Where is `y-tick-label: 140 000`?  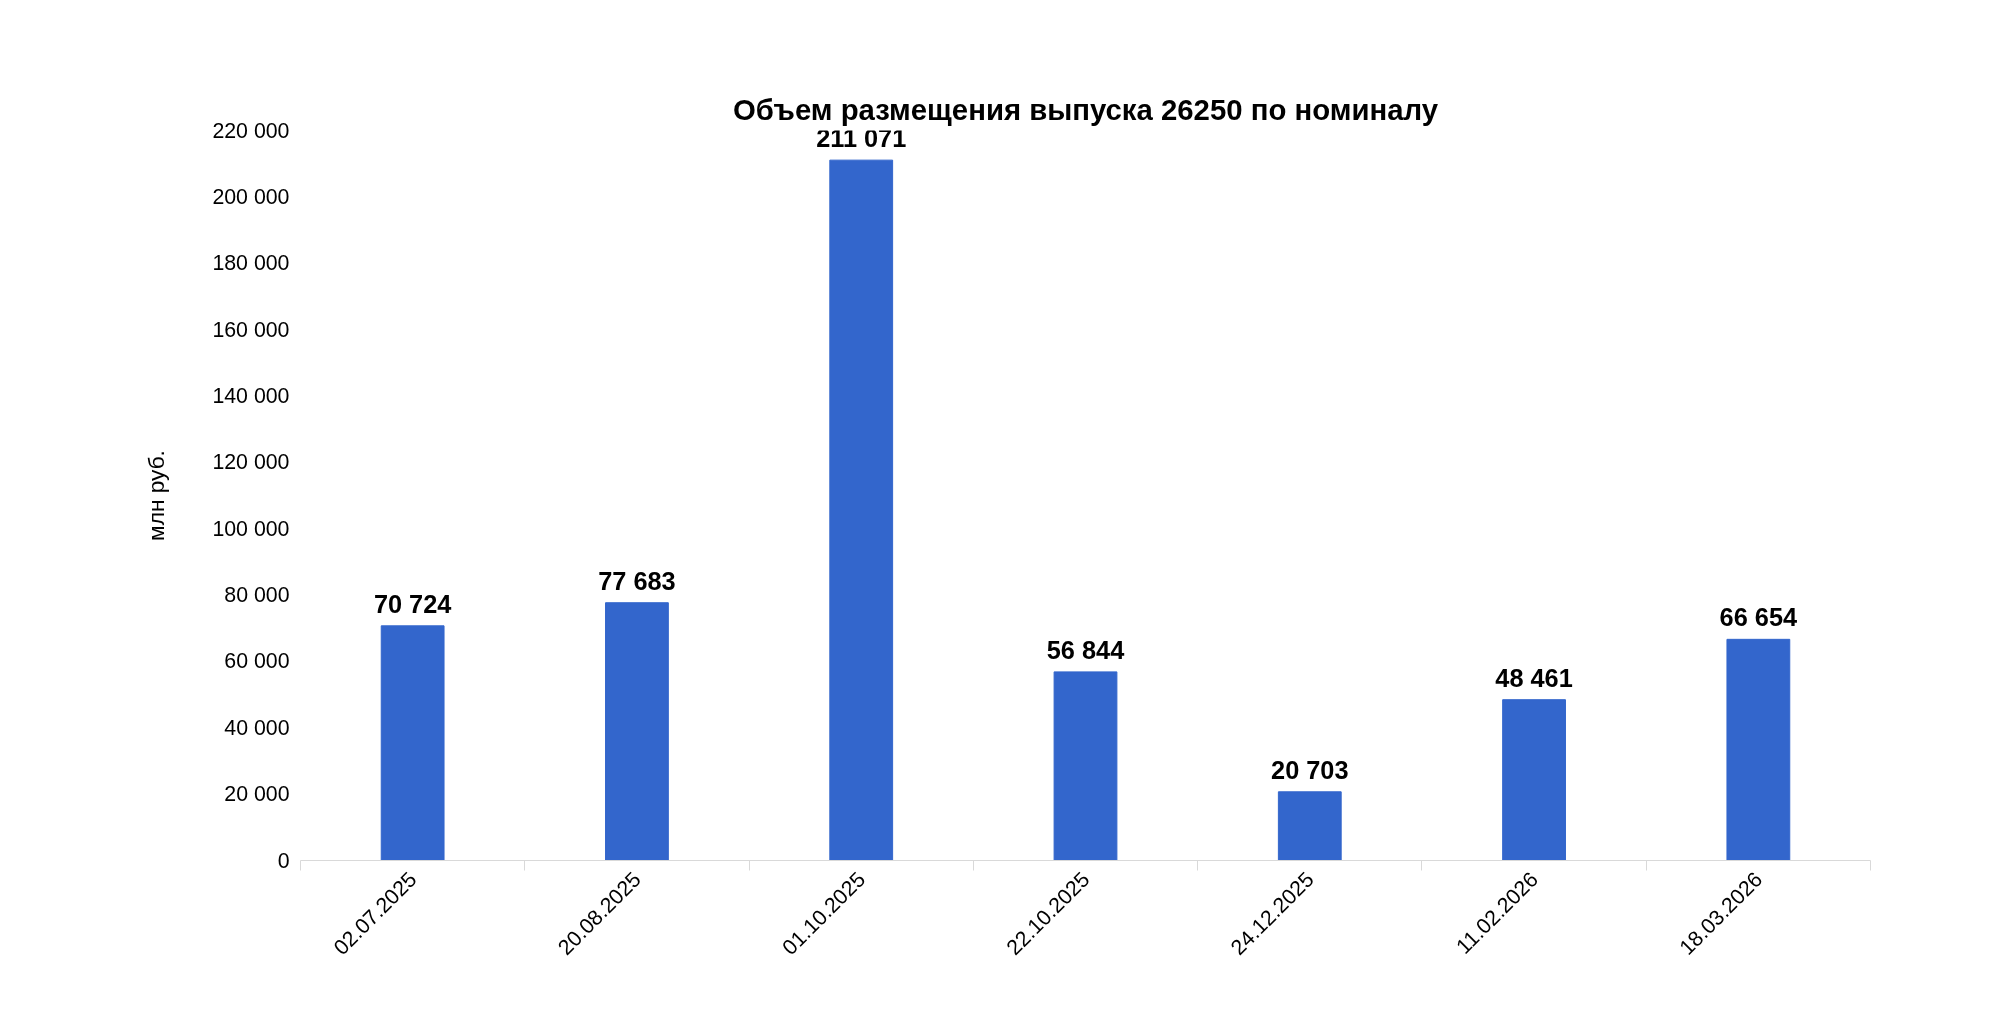
y-tick-label: 140 000 is located at coordinates (251, 395).